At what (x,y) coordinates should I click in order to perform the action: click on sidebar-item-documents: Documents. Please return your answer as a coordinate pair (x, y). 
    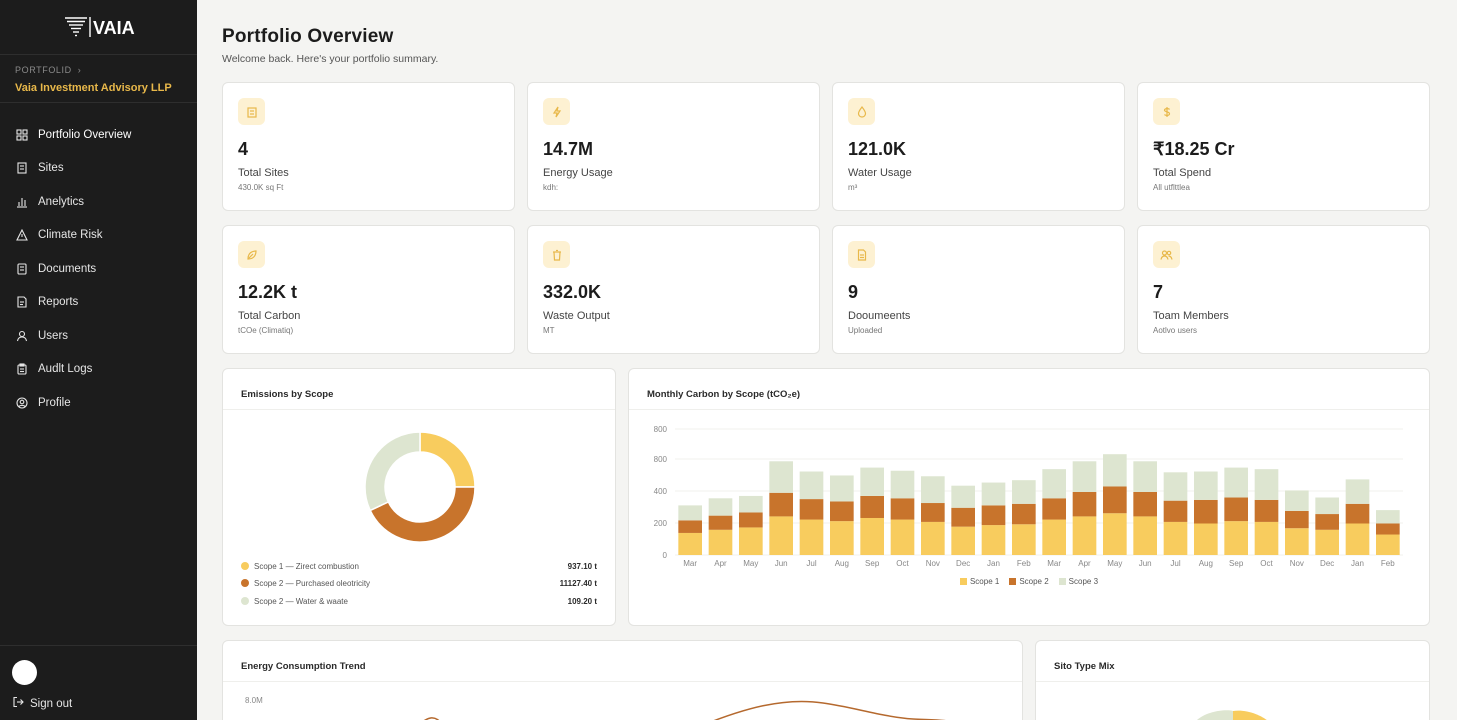
    Looking at the image, I should click on (98, 269).